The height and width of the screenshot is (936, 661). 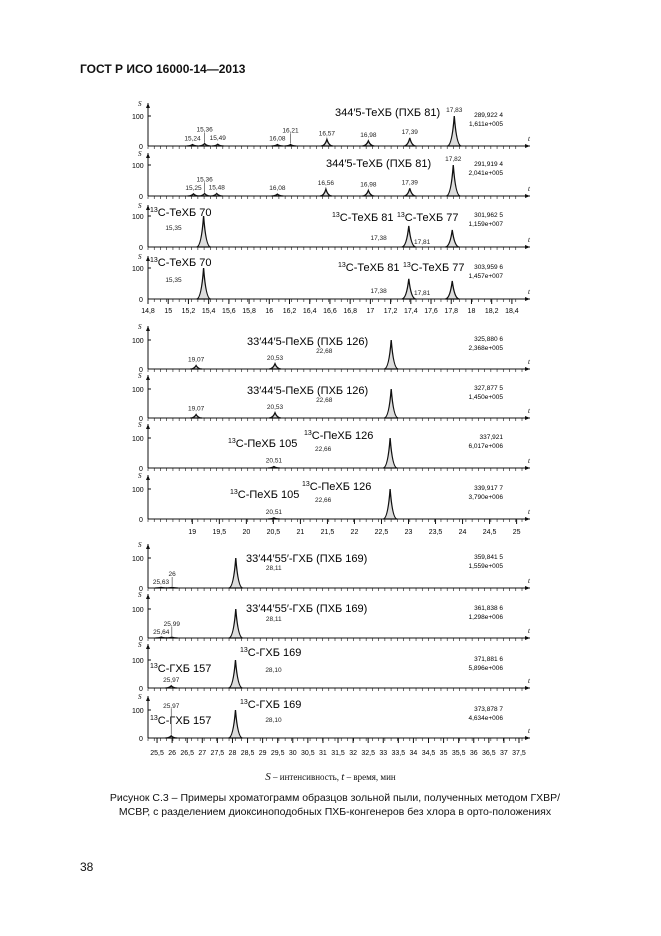 What do you see at coordinates (488, 488) in the screenshot?
I see `mass-to-charge: 339,917 7` at bounding box center [488, 488].